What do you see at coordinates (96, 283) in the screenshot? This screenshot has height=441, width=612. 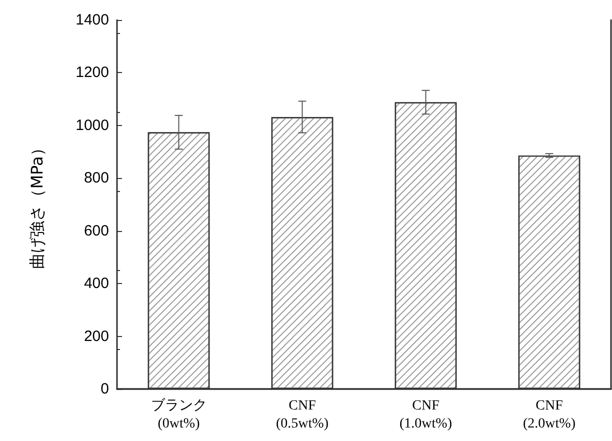 I see `y-tick-label: 400` at bounding box center [96, 283].